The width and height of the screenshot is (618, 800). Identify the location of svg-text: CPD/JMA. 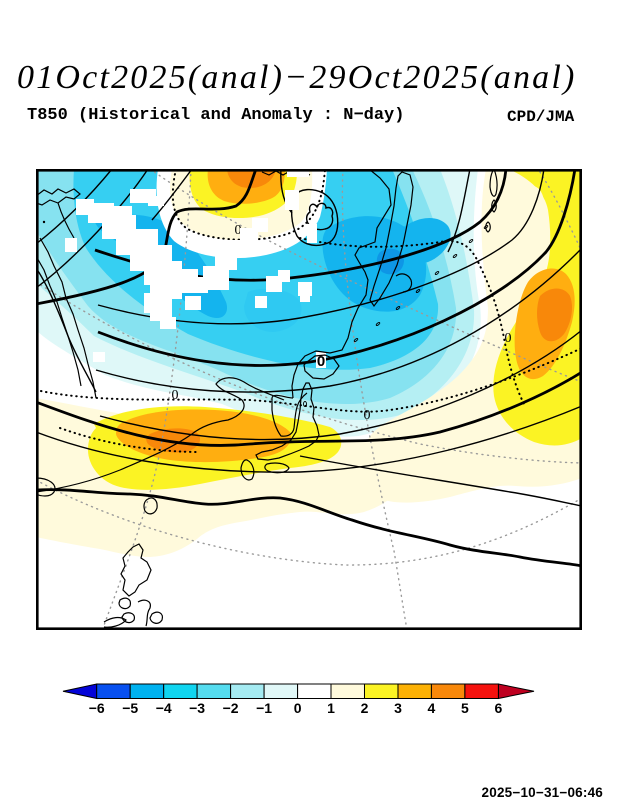
(541, 117).